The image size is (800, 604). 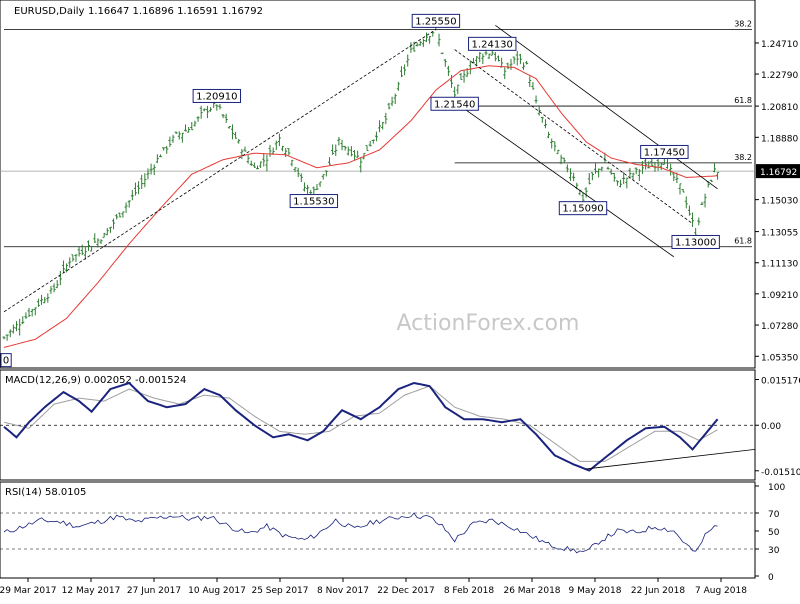 I want to click on channel-line, so click(x=562, y=178).